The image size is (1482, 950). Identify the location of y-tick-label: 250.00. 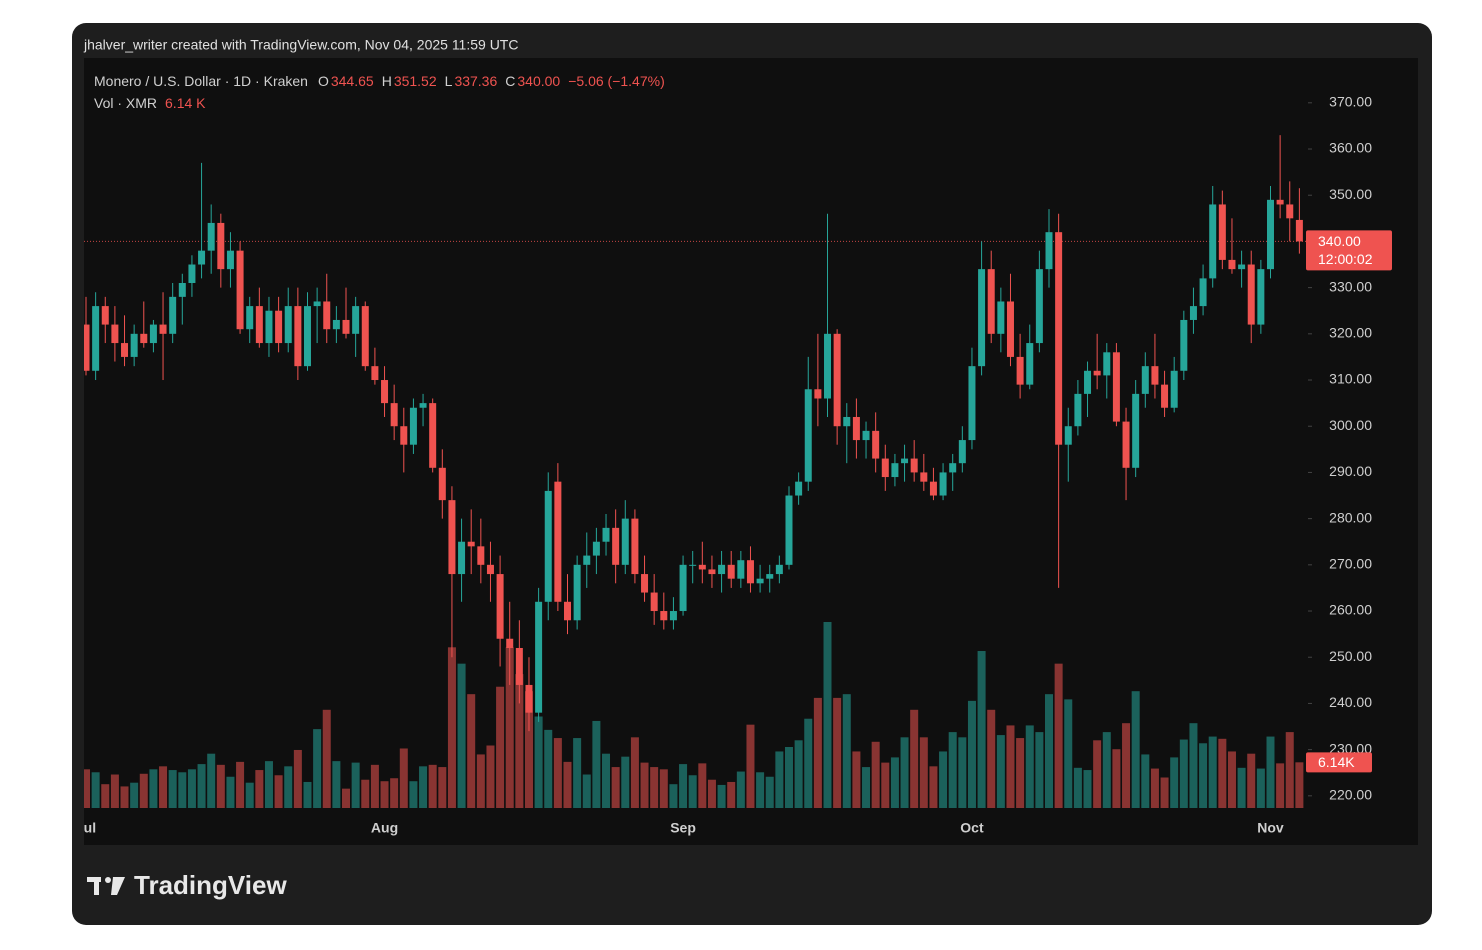
(1350, 656).